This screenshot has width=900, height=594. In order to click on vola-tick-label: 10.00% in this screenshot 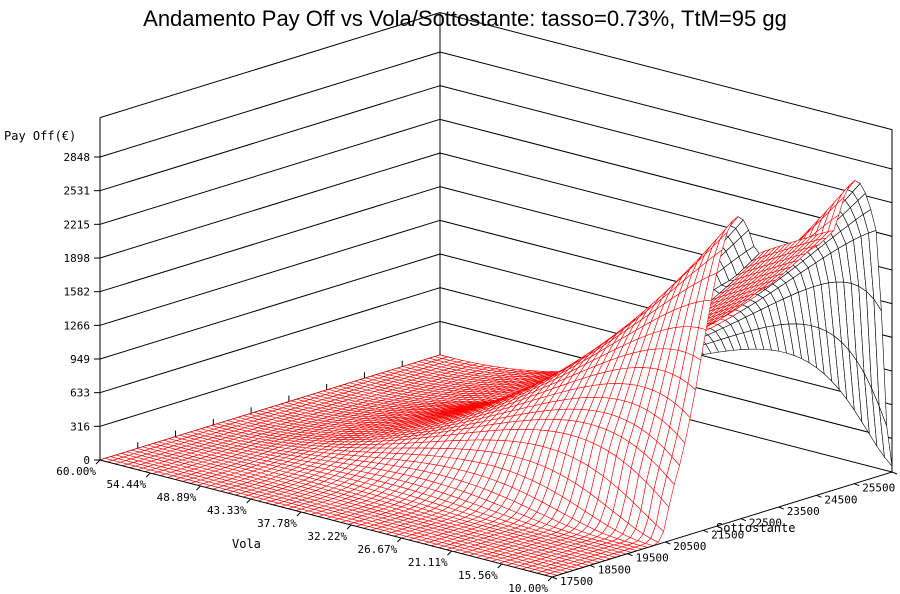, I will do `click(528, 588)`.